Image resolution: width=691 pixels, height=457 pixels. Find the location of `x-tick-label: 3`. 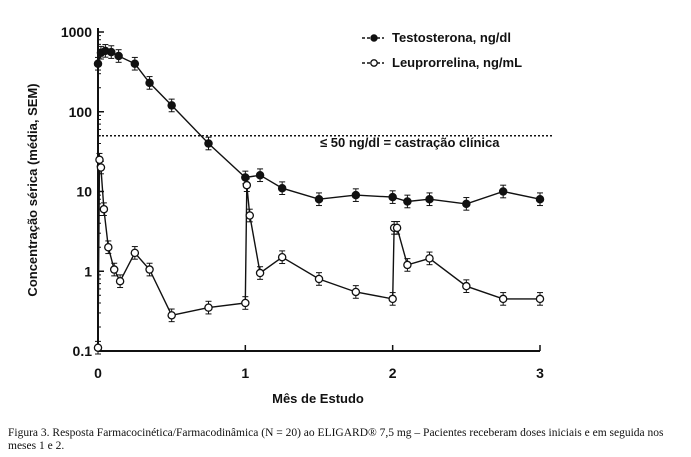

x-tick-label: 3 is located at coordinates (540, 373).